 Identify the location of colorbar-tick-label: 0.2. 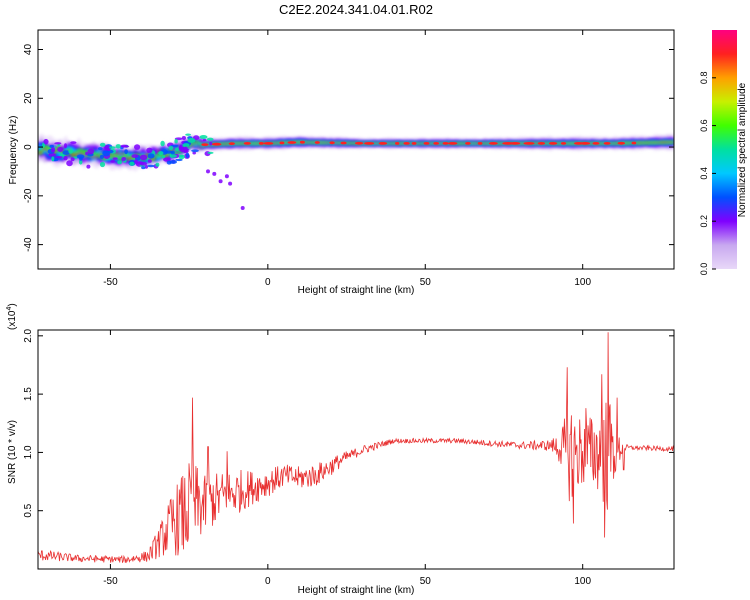
(704, 221).